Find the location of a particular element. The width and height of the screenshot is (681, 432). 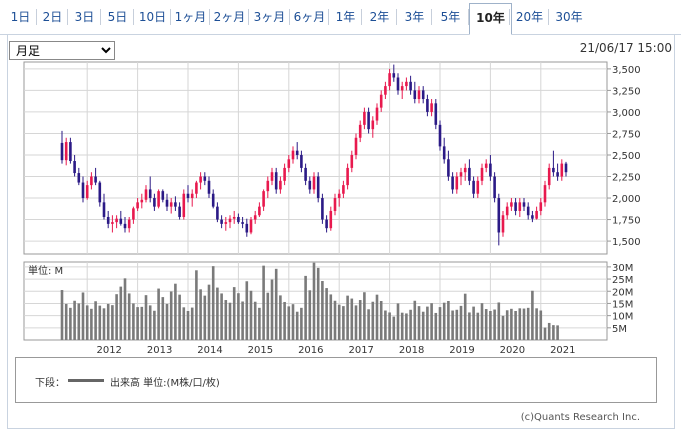

tab-13: 5年 is located at coordinates (450, 17).